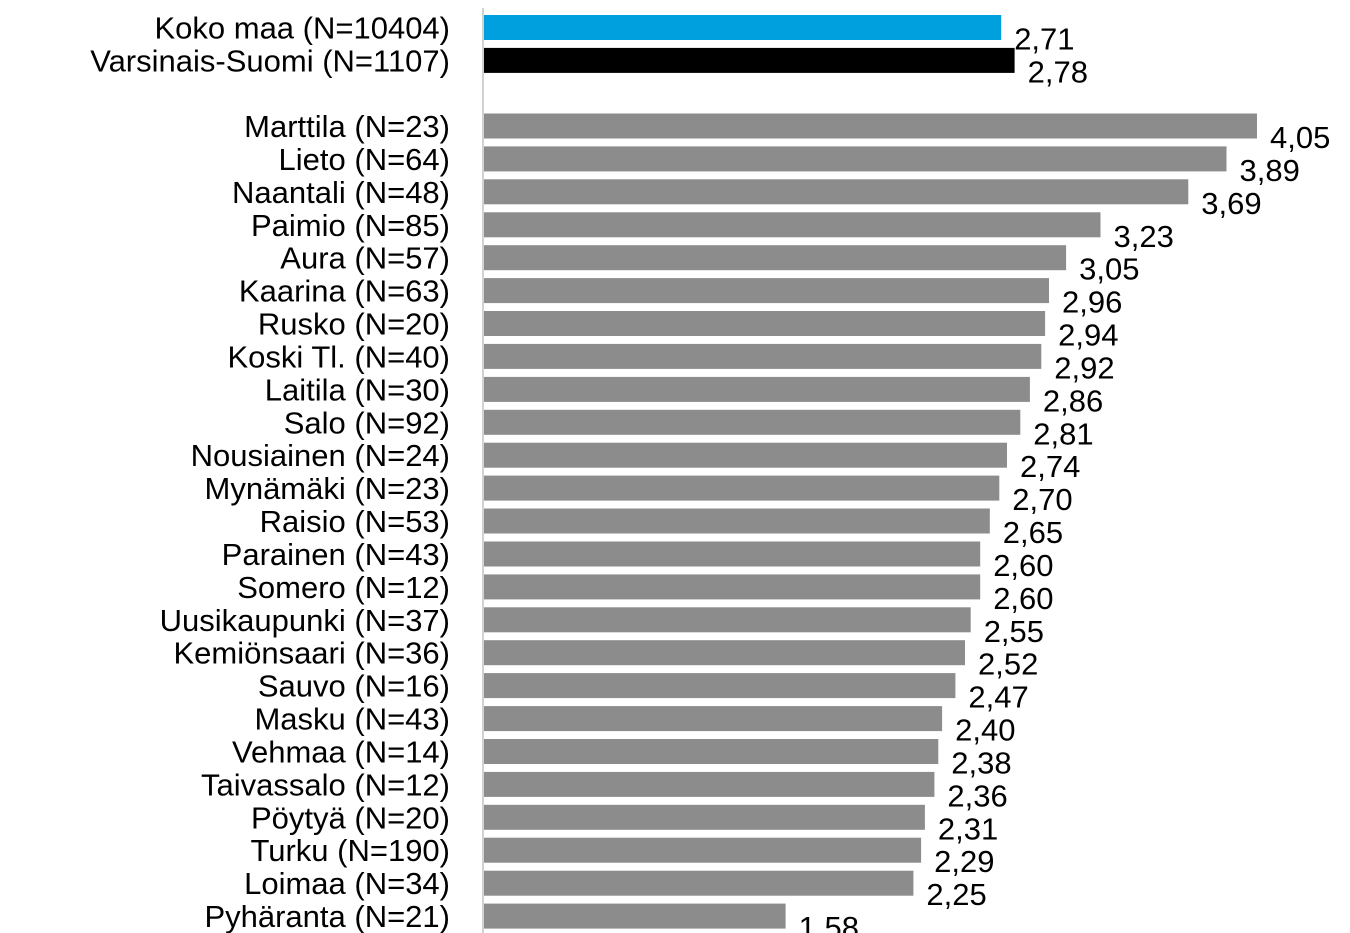  I want to click on category-label-1-14: Somero (N=12), so click(343, 587).